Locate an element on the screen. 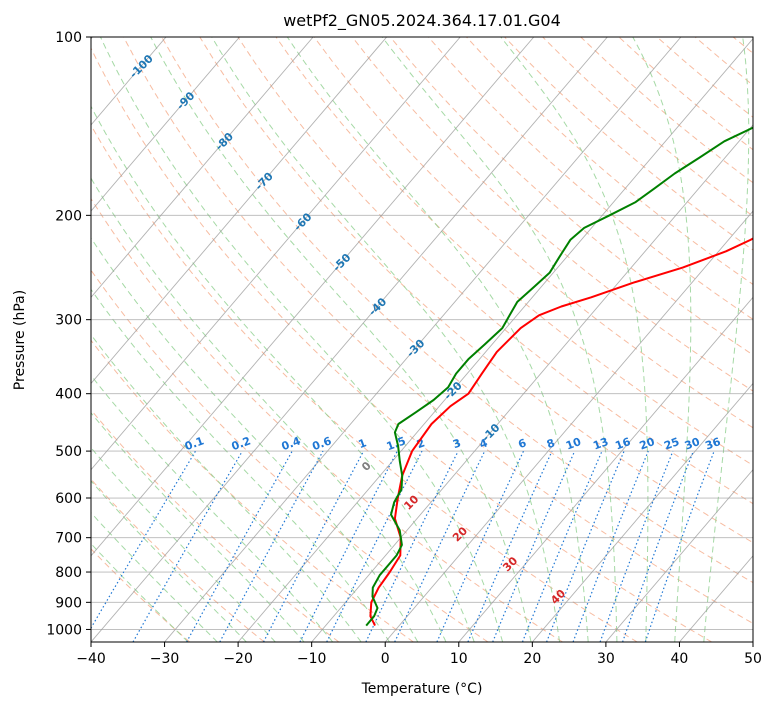  x-tick-label: 10 is located at coordinates (459, 659).